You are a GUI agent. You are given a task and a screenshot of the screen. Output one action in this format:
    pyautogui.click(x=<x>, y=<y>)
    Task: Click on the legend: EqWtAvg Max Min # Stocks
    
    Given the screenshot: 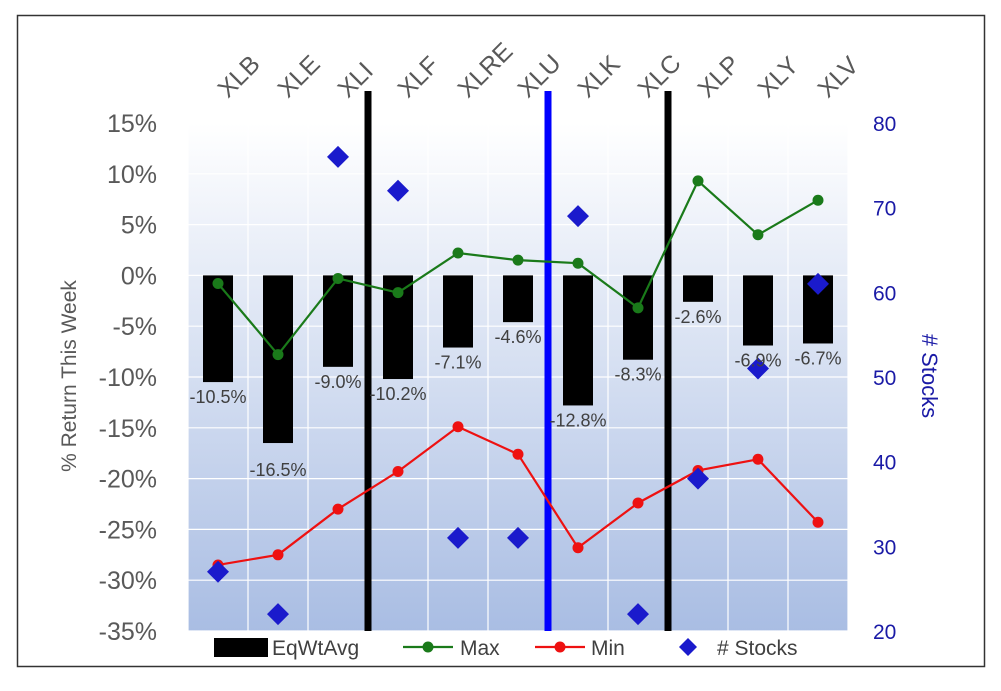 What is the action you would take?
    pyautogui.click(x=506, y=648)
    